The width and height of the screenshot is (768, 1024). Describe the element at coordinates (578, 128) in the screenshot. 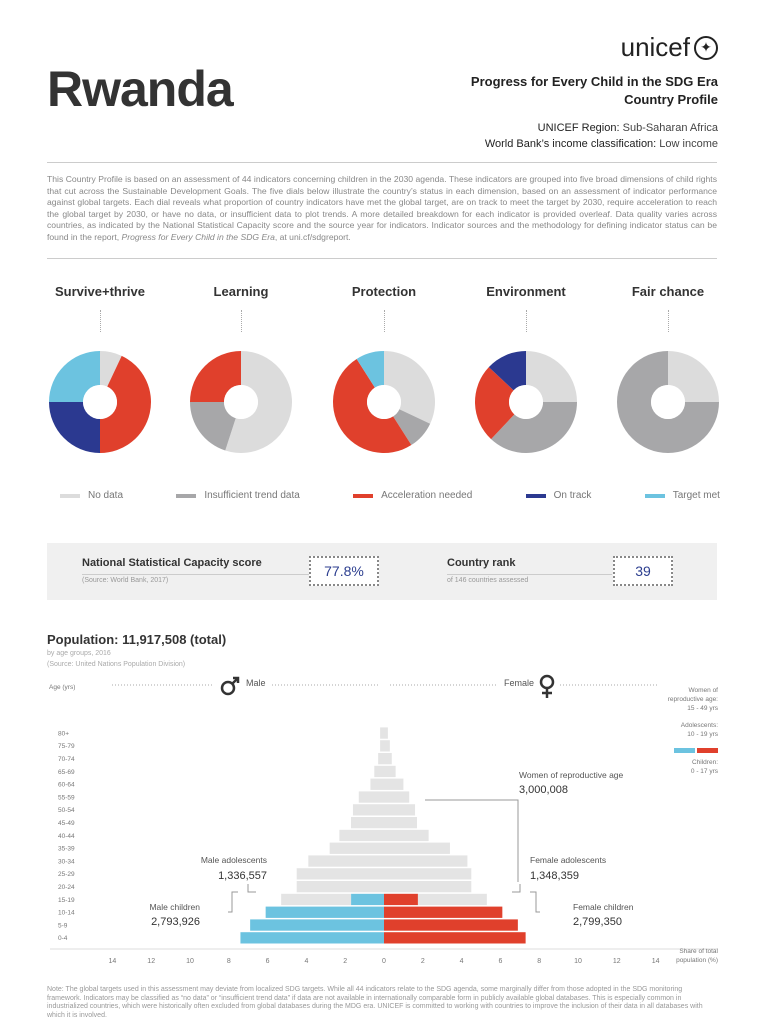

I see `region-label: UNICEF Region:` at that location.